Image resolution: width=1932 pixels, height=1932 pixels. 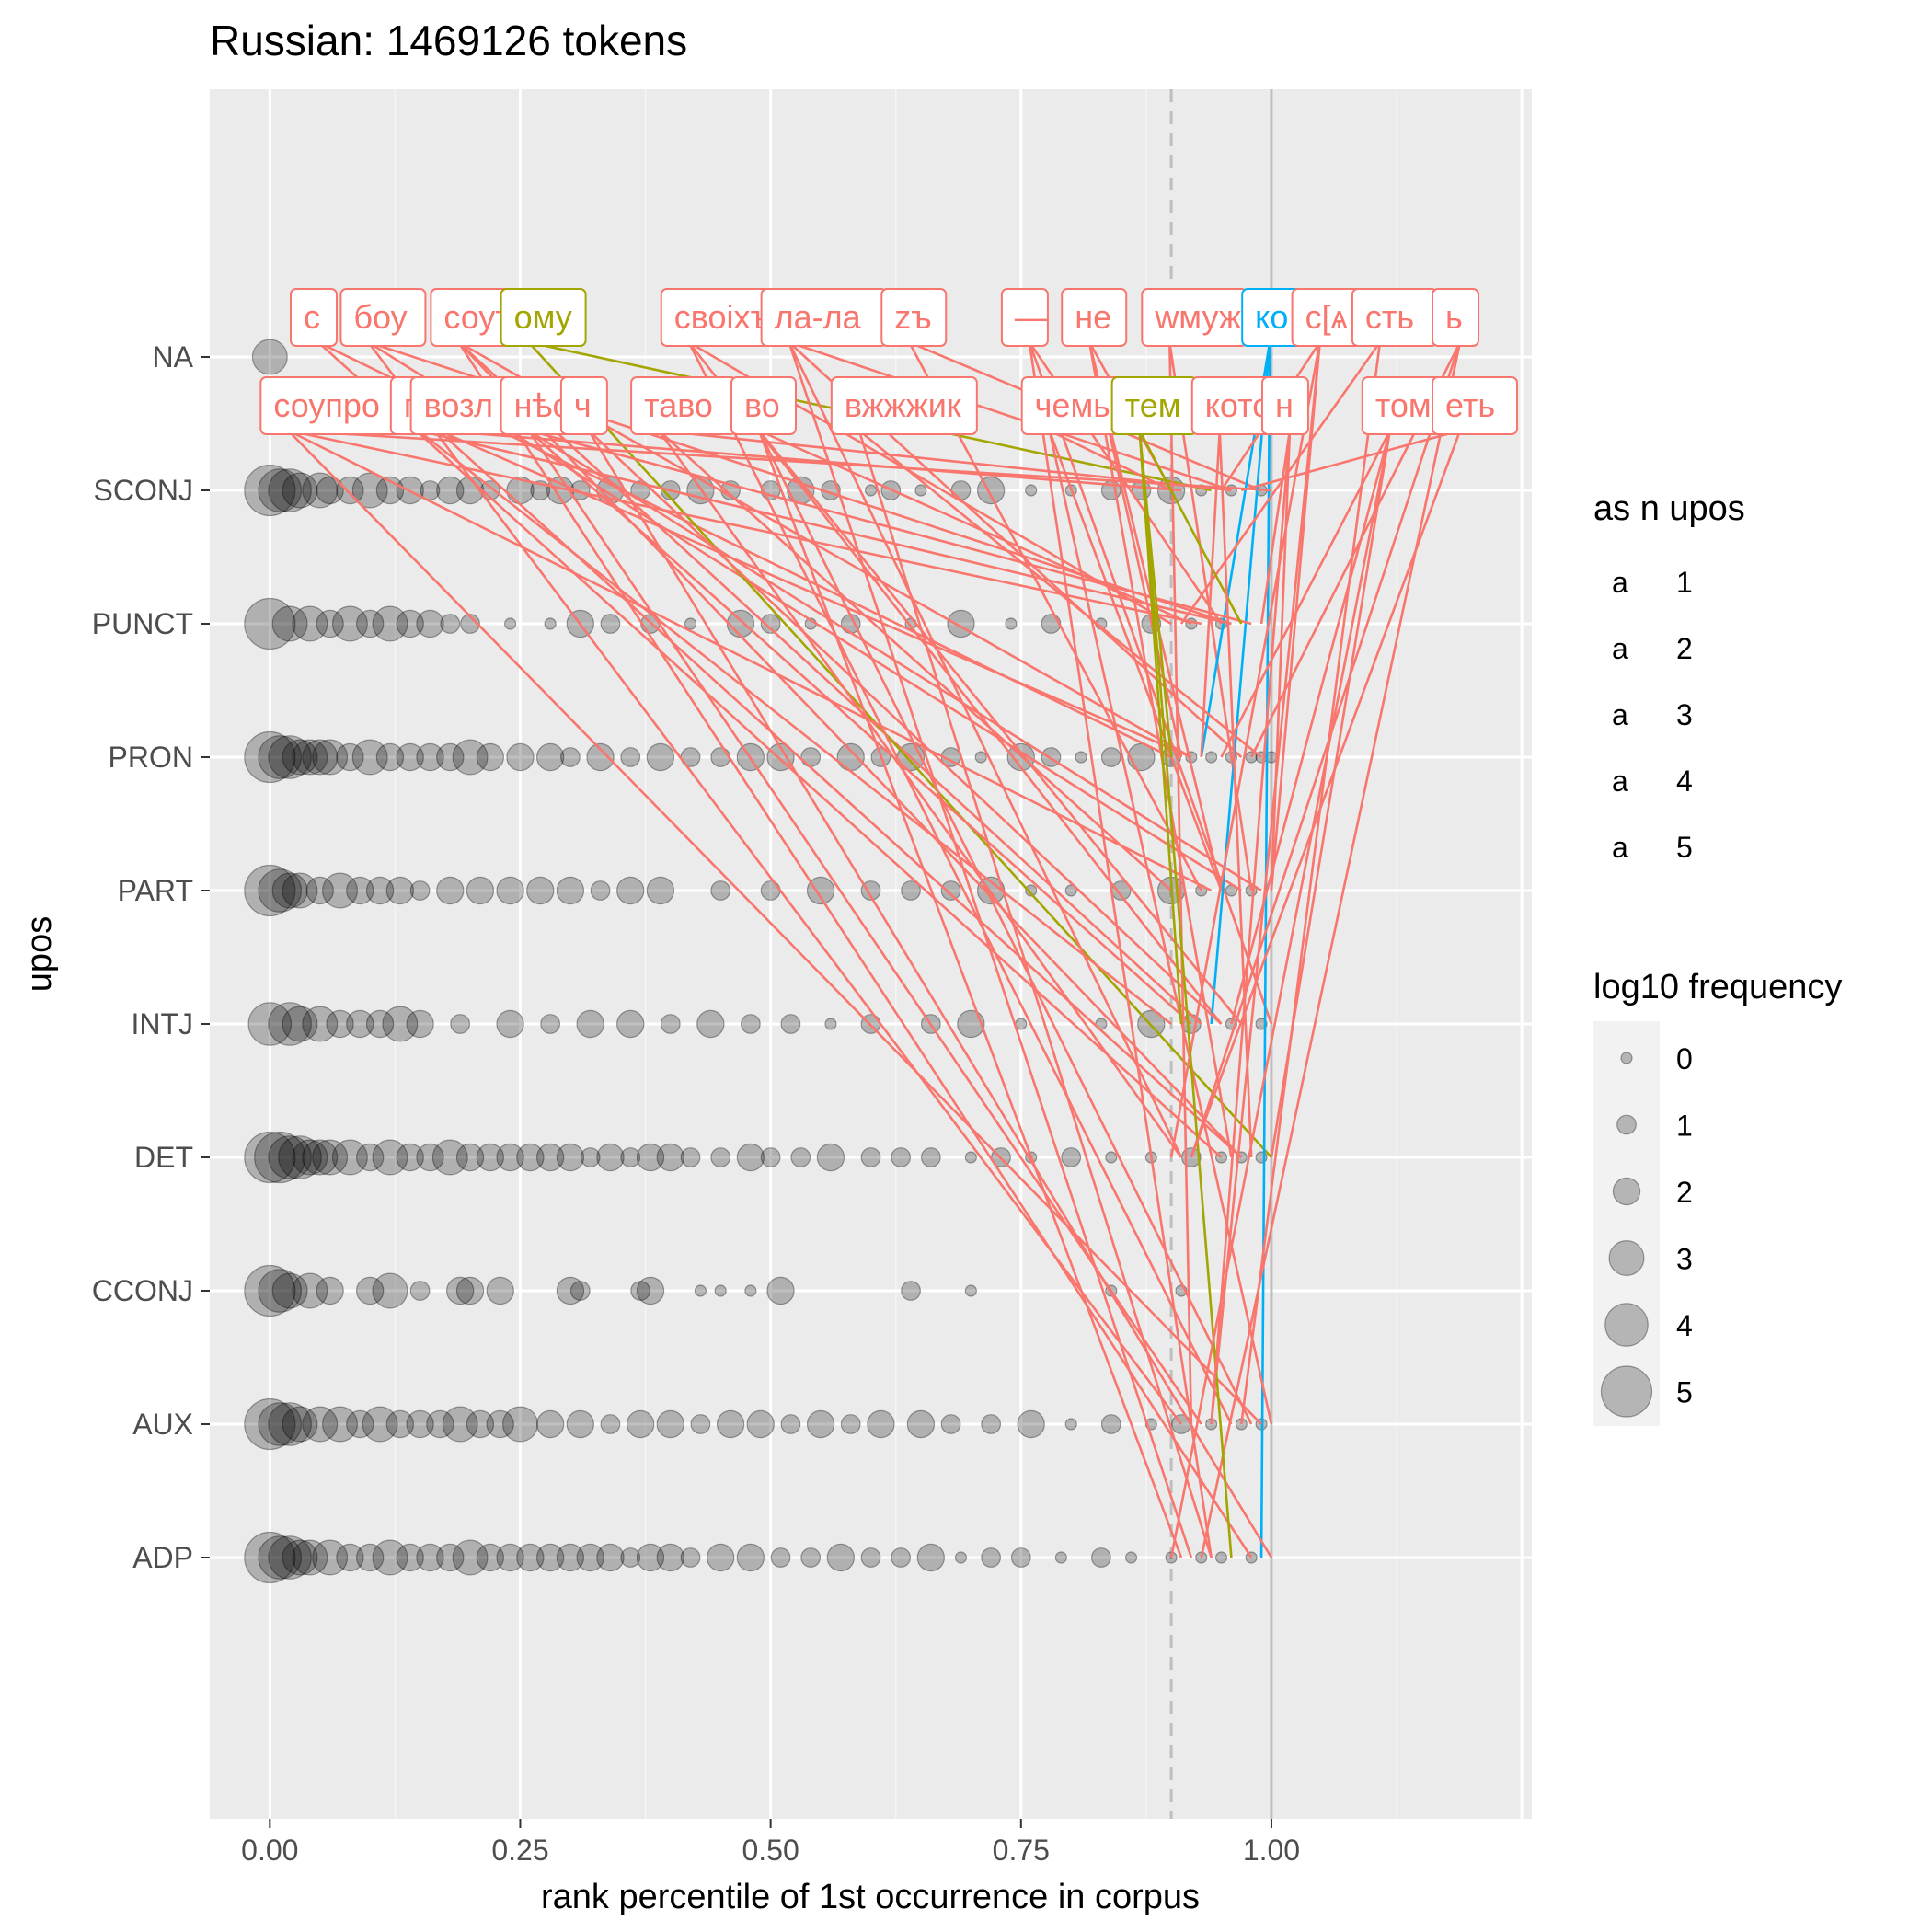 I want to click on size-legend-label: 0, so click(x=1684, y=1058).